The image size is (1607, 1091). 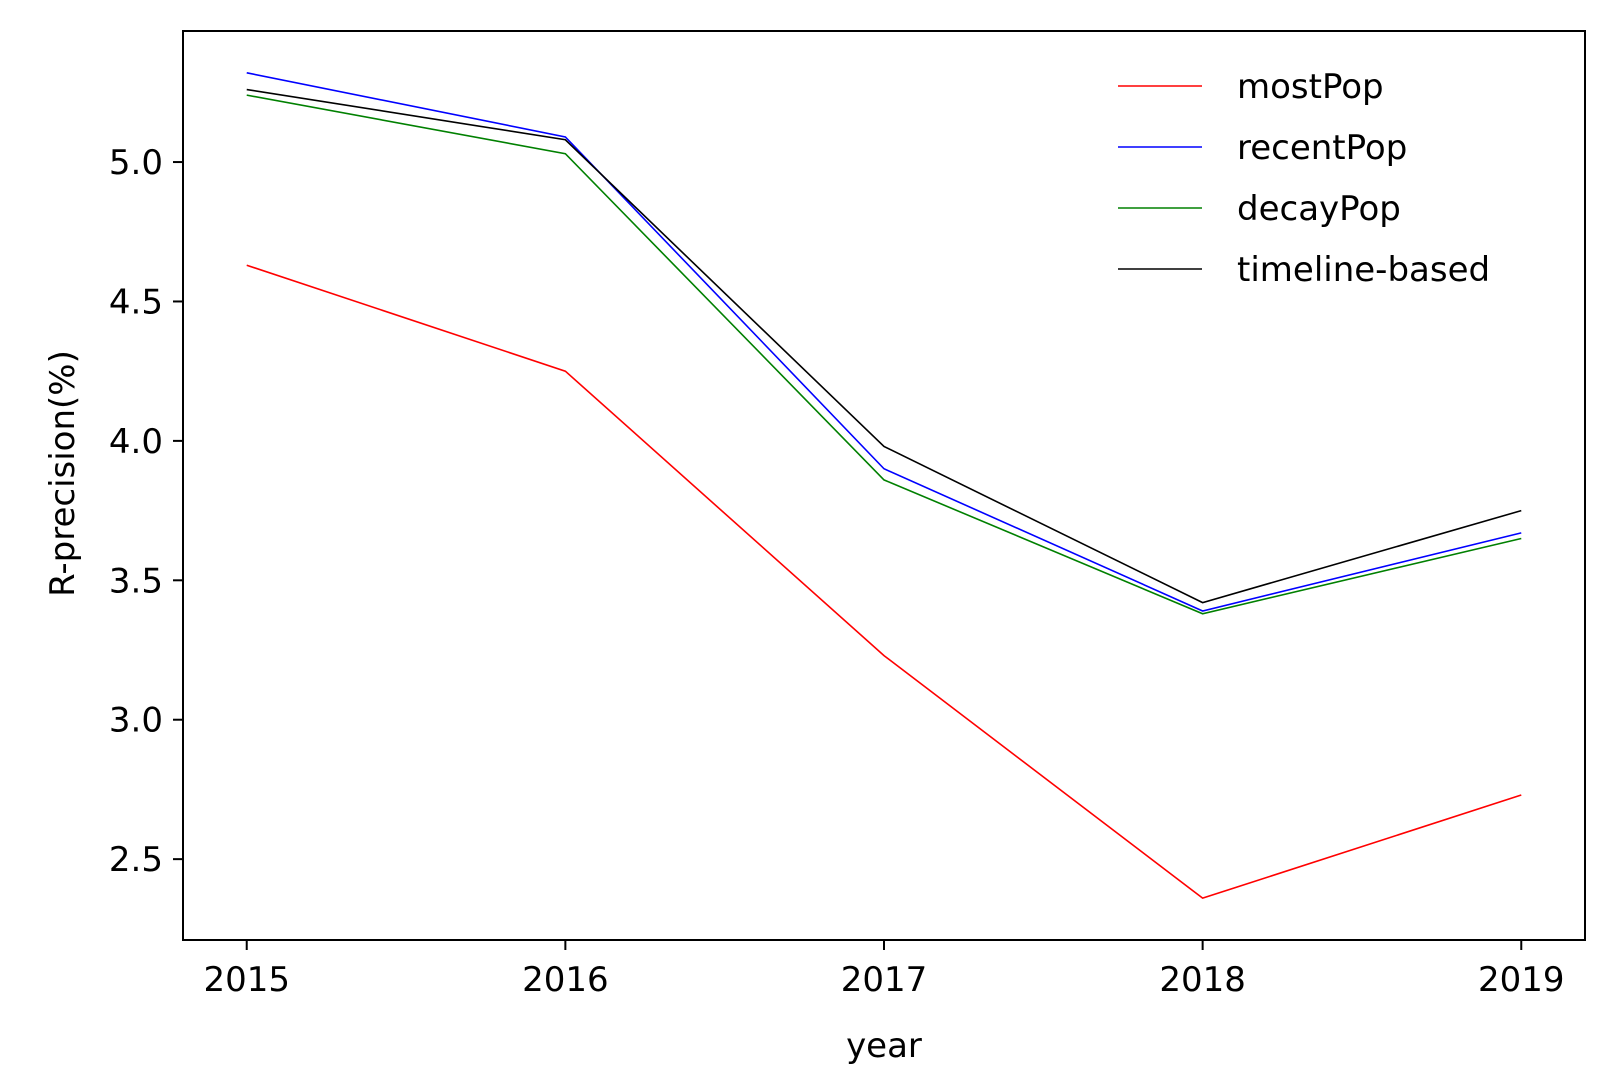 I want to click on x-tick-label: 2015, so click(x=246, y=980).